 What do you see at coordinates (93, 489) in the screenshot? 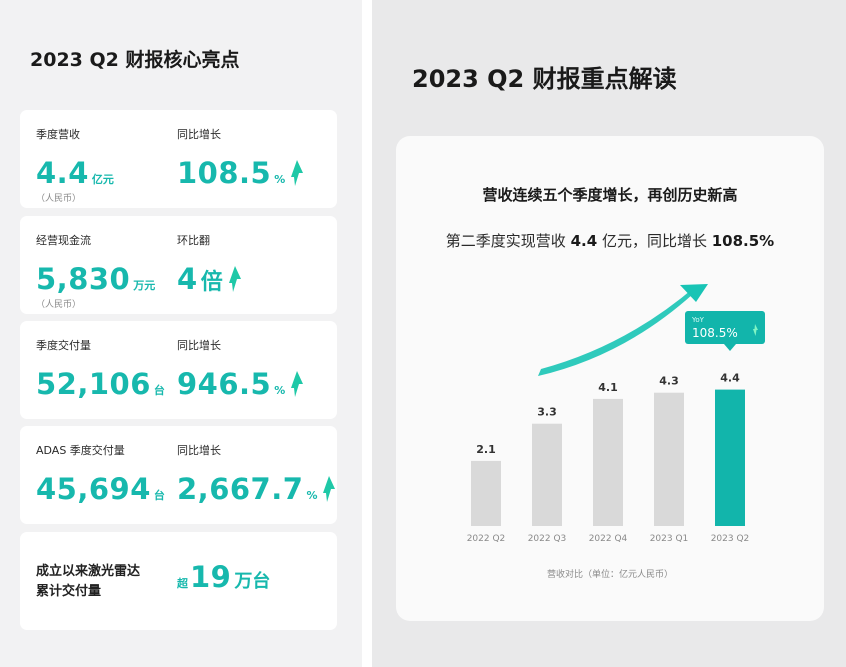
I see `adas-value: 45,694` at bounding box center [93, 489].